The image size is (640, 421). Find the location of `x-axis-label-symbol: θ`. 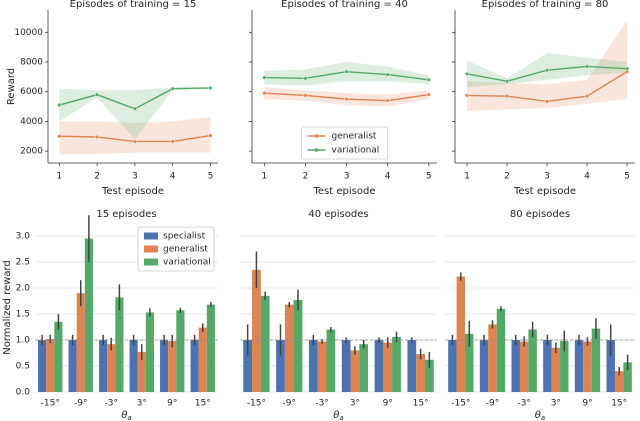

x-axis-label-symbol: θ is located at coordinates (336, 415).